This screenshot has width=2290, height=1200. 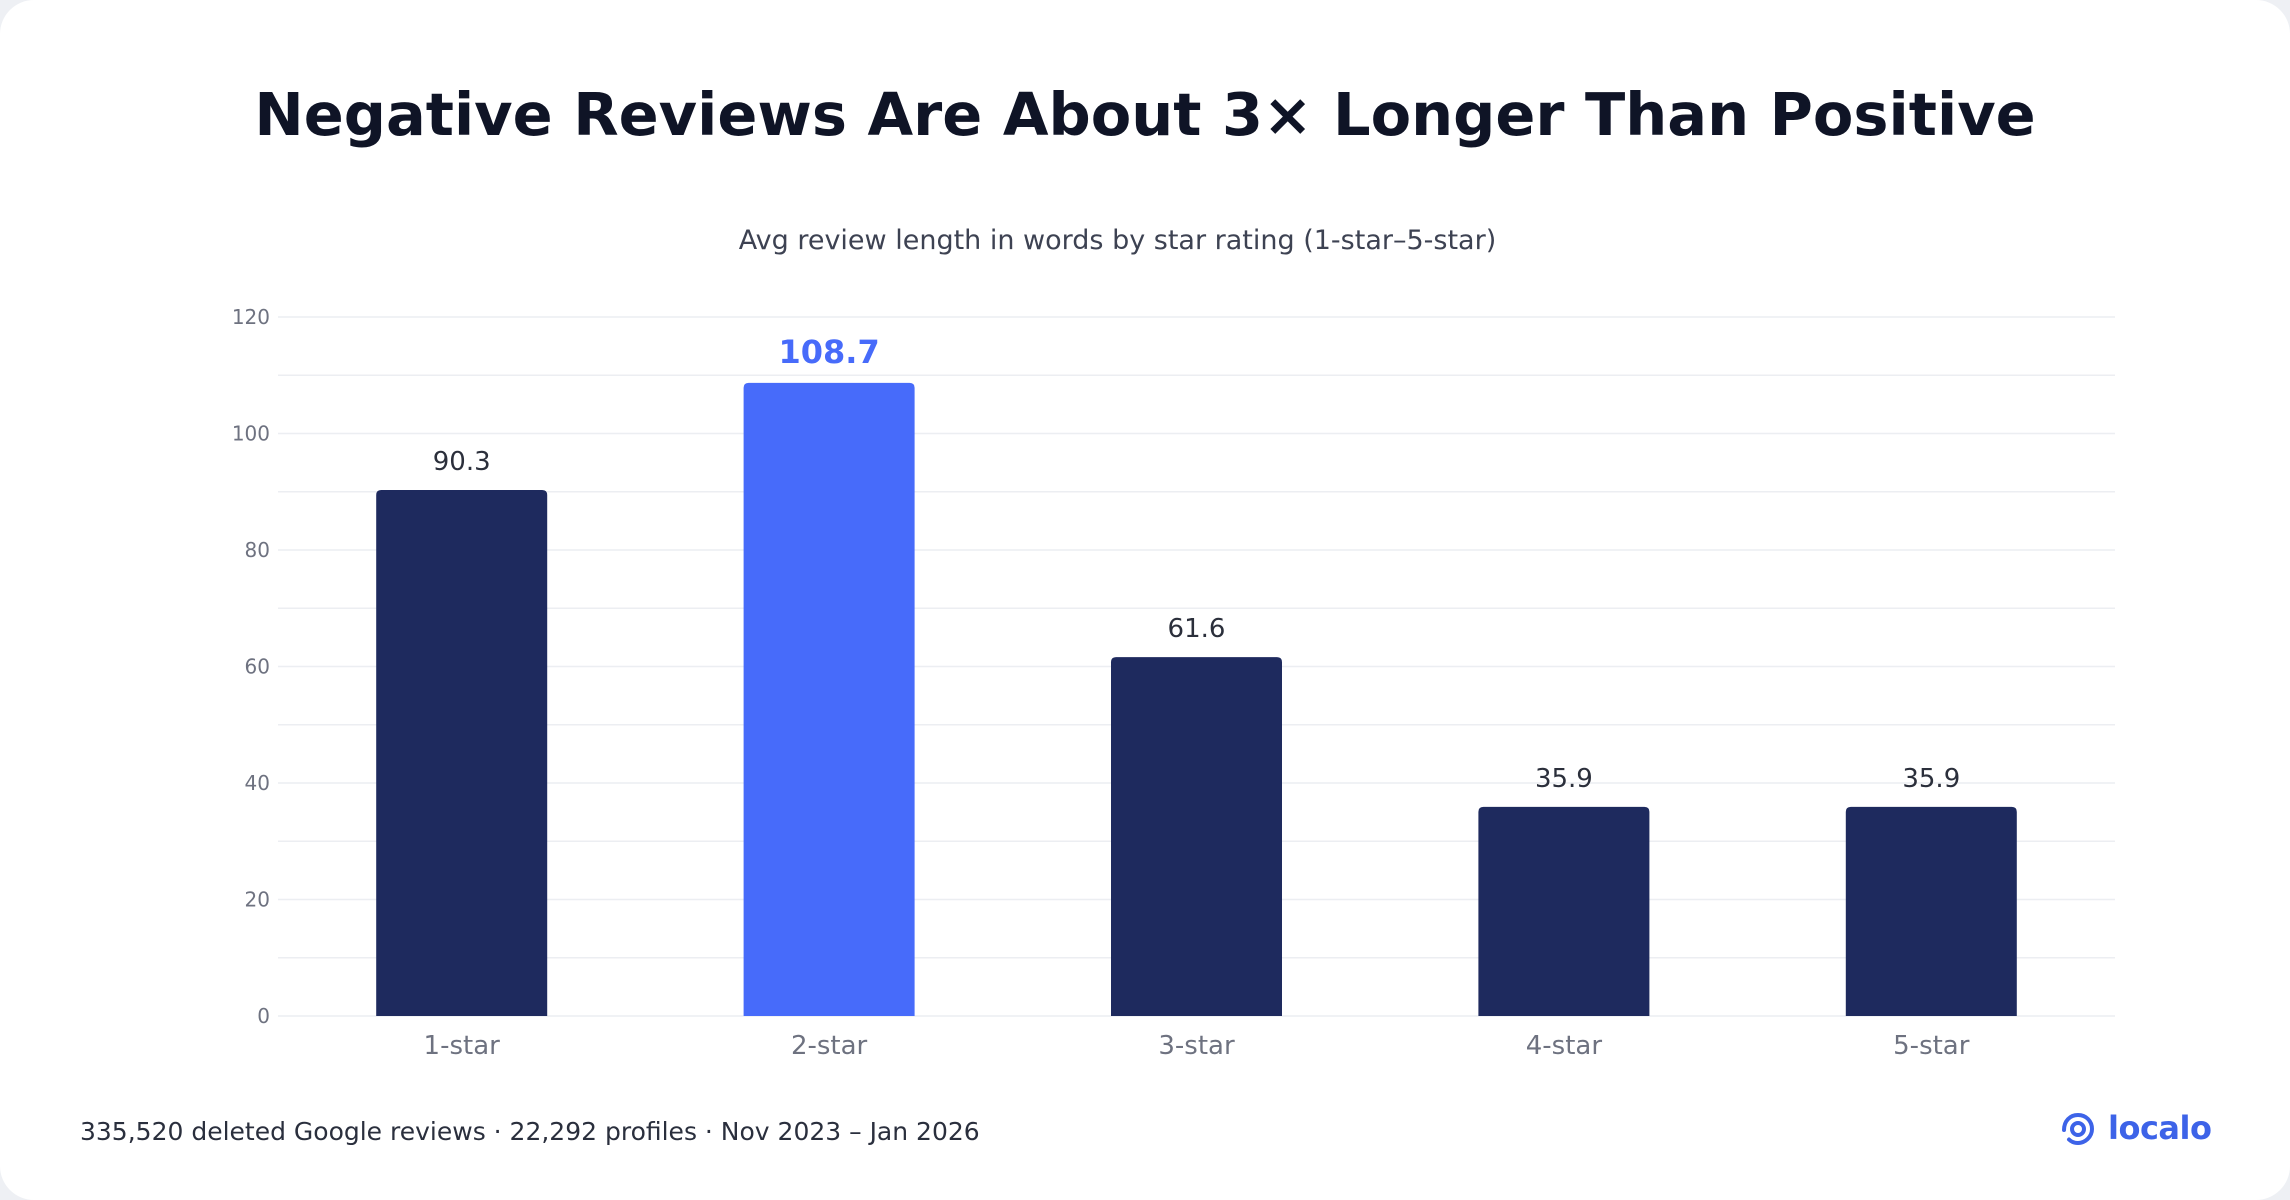 What do you see at coordinates (251, 317) in the screenshot?
I see `y-tick-label: 120` at bounding box center [251, 317].